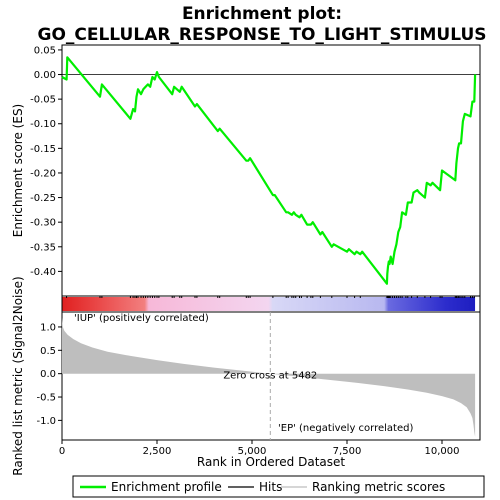 This screenshot has width=500, height=500. Describe the element at coordinates (43, 272) in the screenshot. I see `es-y-tick-label: -0.40` at that location.